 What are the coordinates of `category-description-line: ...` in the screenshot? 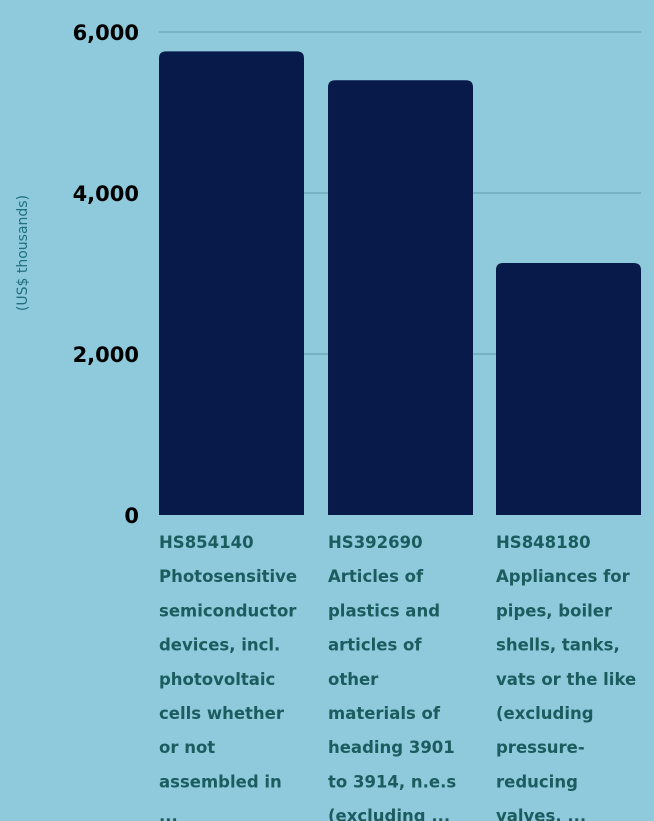 It's located at (168, 814).